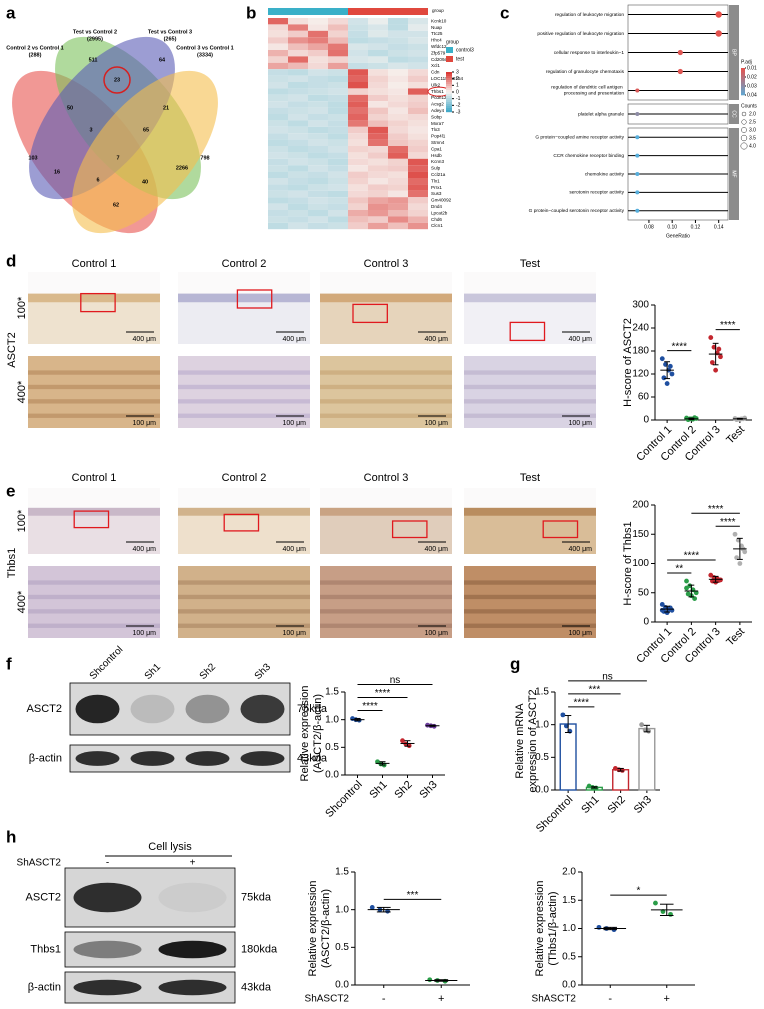 The image size is (764, 1009). I want to click on colorbar-label: 0.04, so click(752, 95).